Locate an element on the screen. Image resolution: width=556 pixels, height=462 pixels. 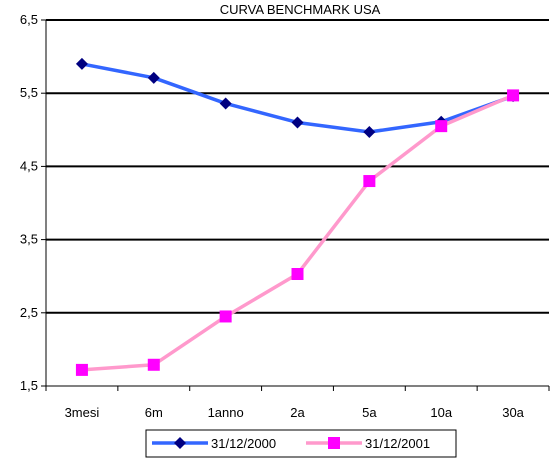
y-tick-label: 1,5 is located at coordinates (29, 385).